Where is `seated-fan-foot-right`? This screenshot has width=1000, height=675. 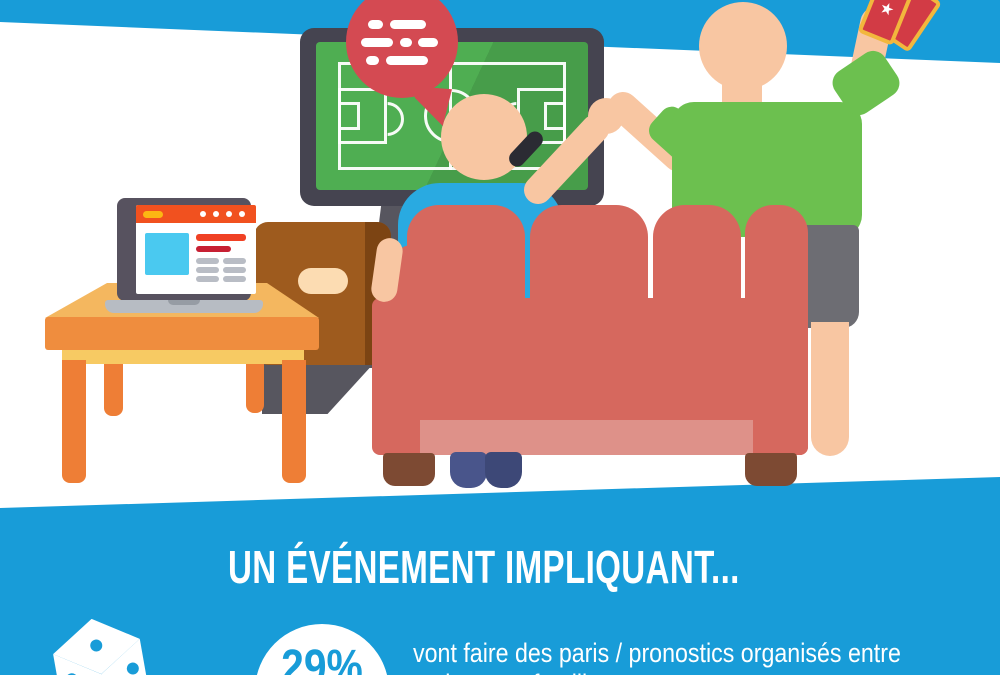
seated-fan-foot-right is located at coordinates (503, 470).